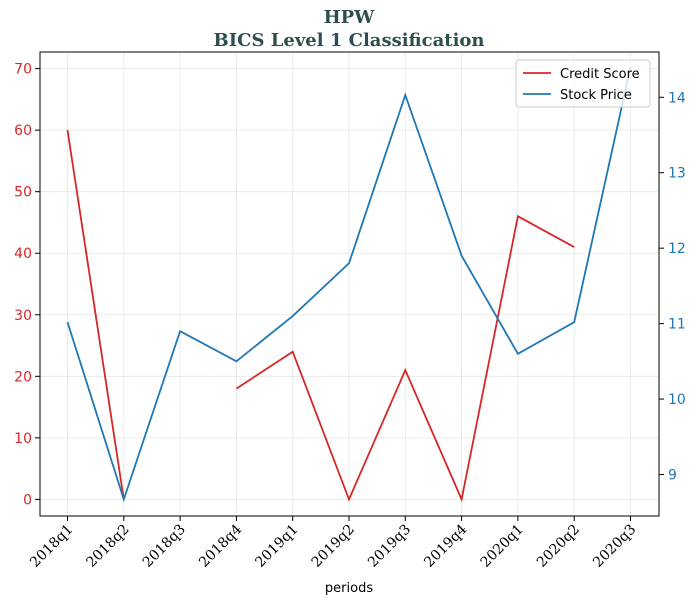 This screenshot has width=698, height=605. Describe the element at coordinates (27, 285) in the screenshot. I see `left-y-axis: 0 10 20 30 40 50 60 70` at that location.